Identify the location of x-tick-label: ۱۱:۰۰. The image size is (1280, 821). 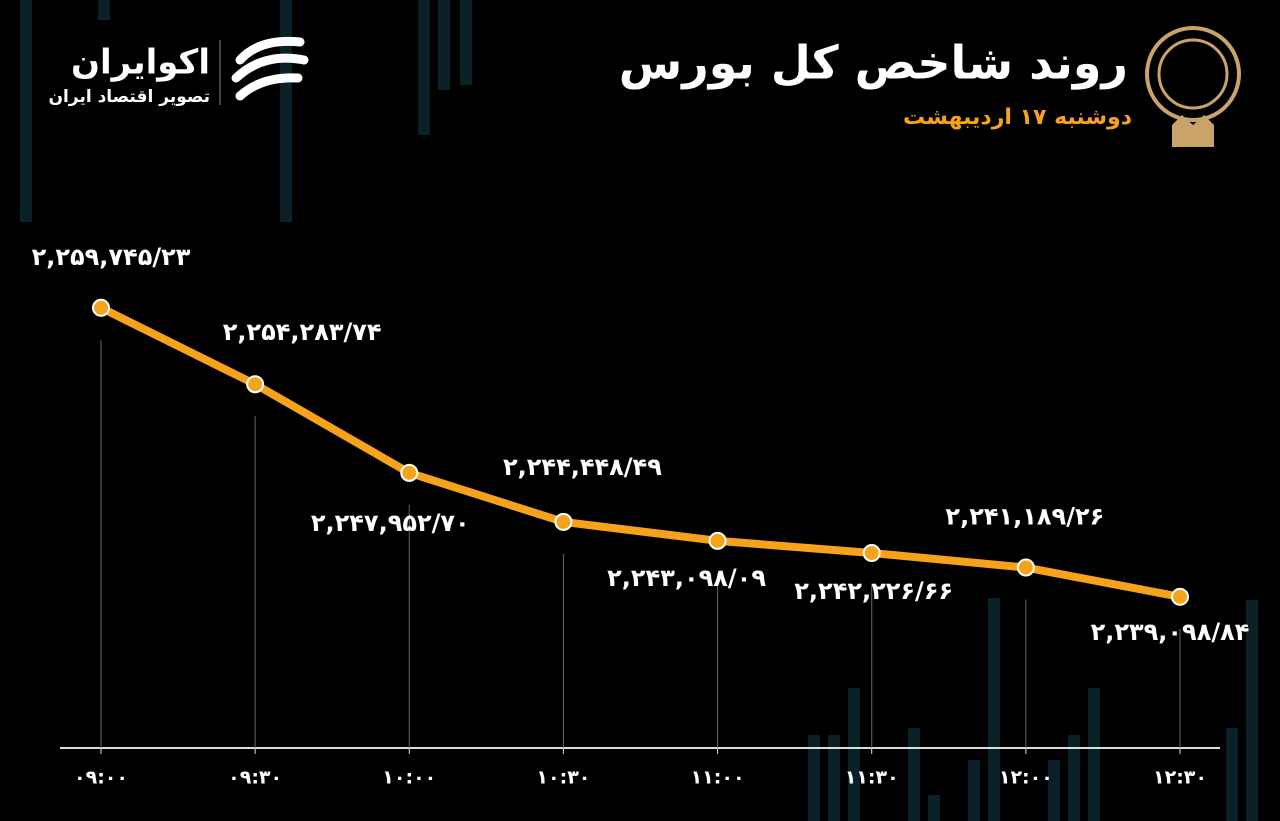
(718, 778).